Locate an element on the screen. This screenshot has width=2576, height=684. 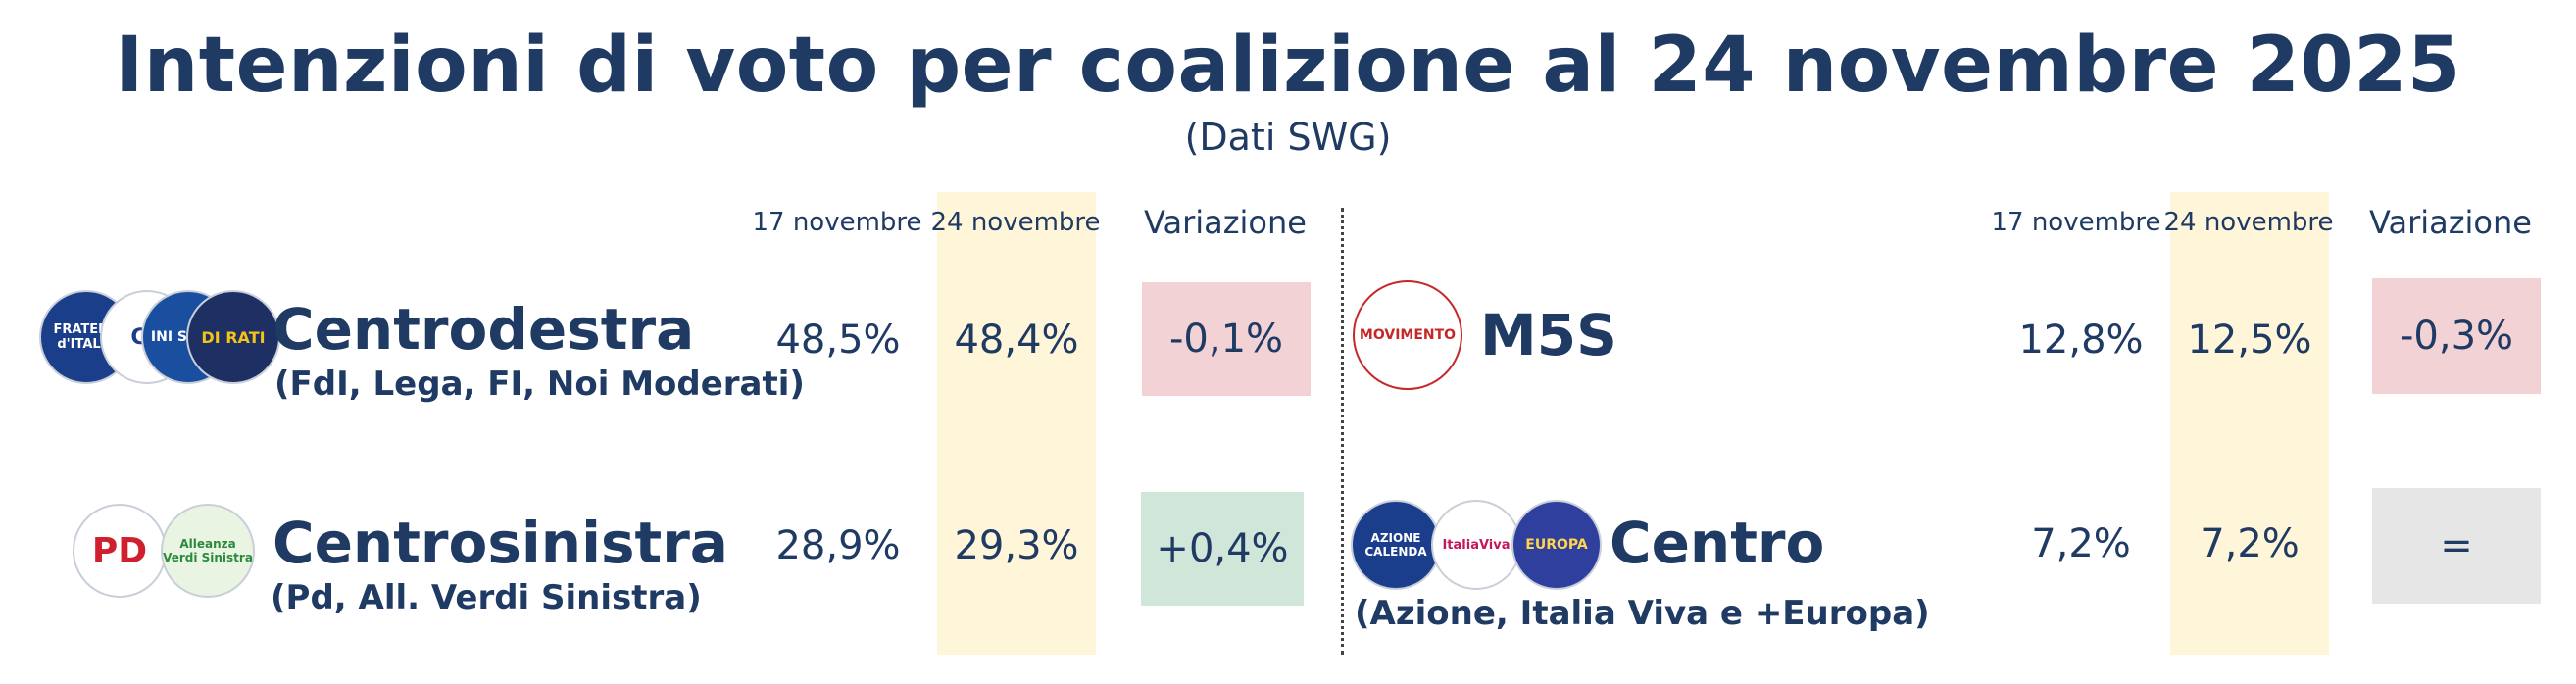
value-prev: 48,5% is located at coordinates (838, 340).